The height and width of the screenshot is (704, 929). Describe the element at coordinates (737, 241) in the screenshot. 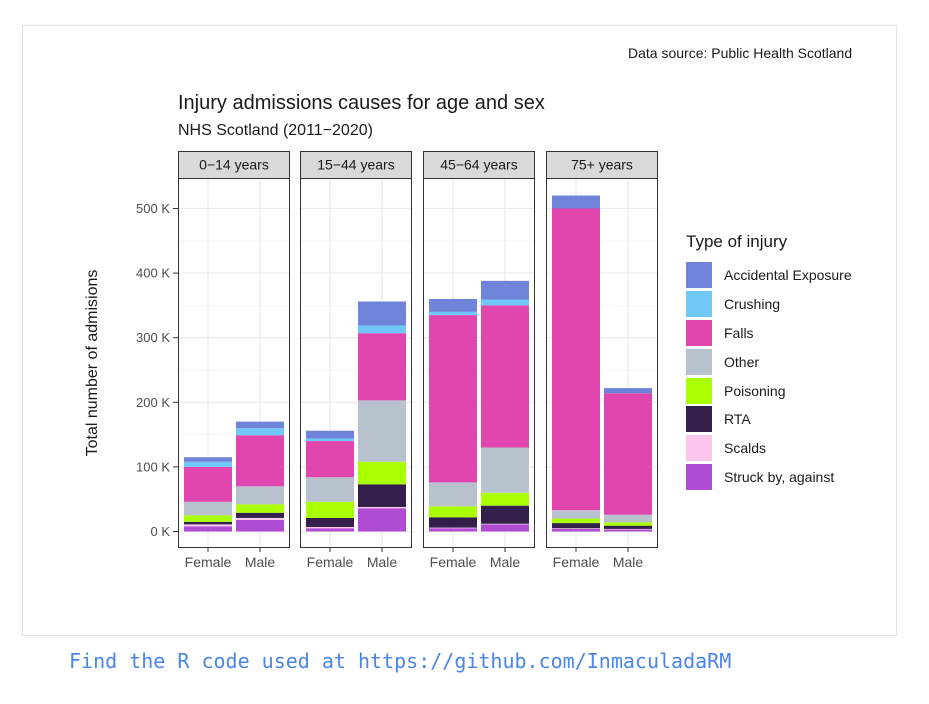

I see `legend-title: Type of injury` at that location.